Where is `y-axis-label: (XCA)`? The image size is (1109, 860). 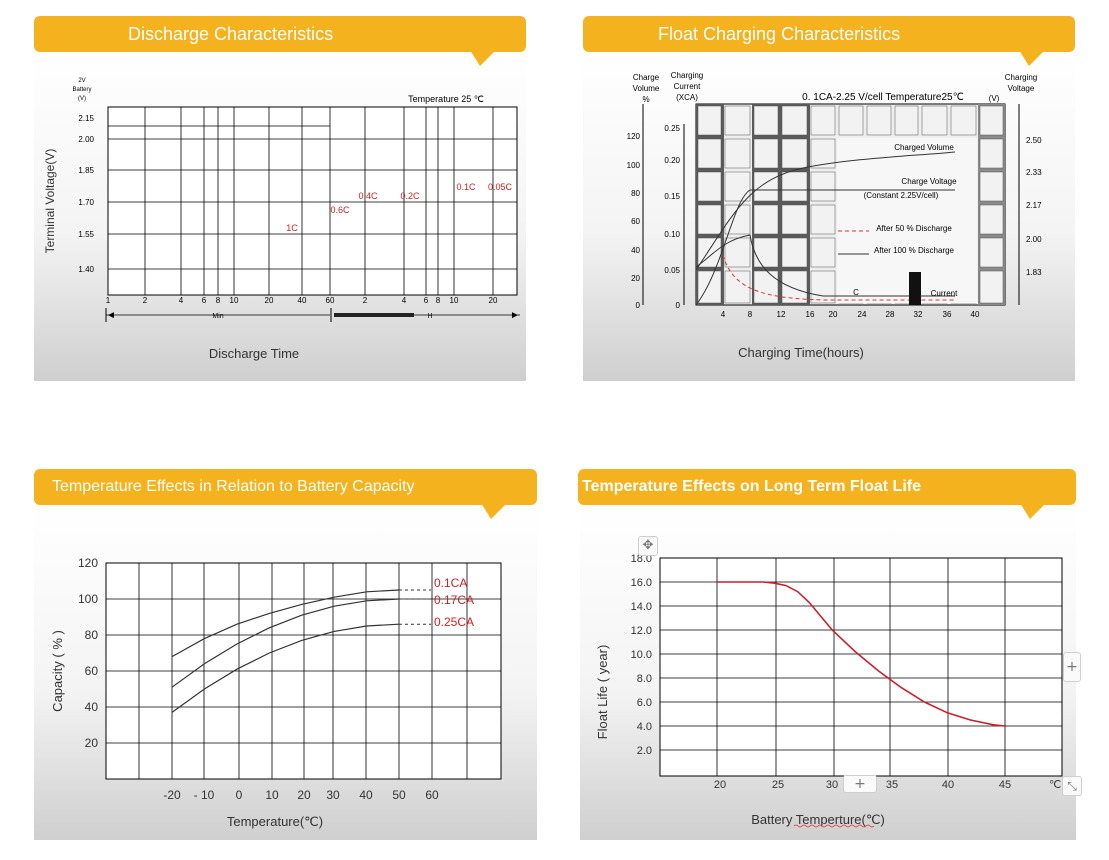
y-axis-label: (XCA) is located at coordinates (687, 97).